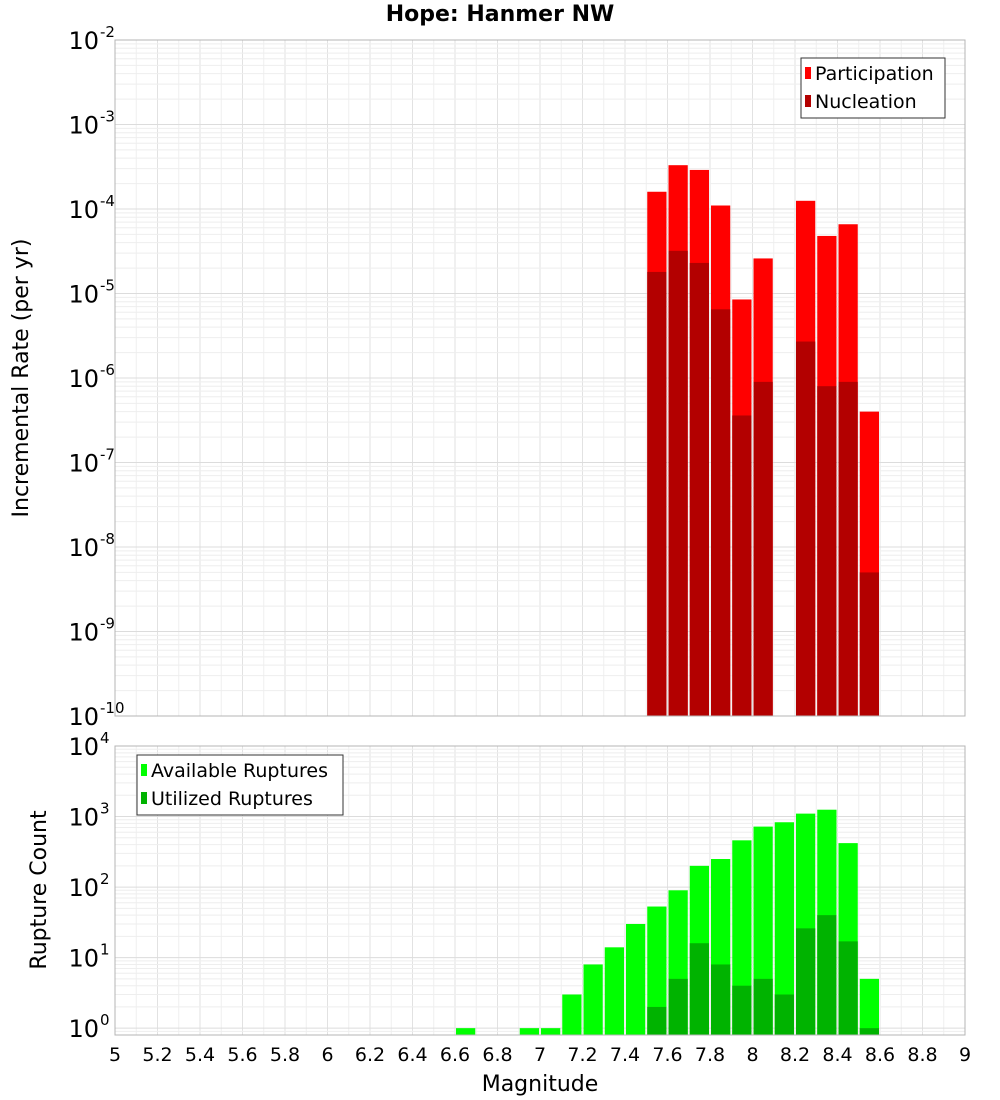 The image size is (1000, 1100). What do you see at coordinates (242, 1055) in the screenshot?
I see `x-tick-label: 5.6` at bounding box center [242, 1055].